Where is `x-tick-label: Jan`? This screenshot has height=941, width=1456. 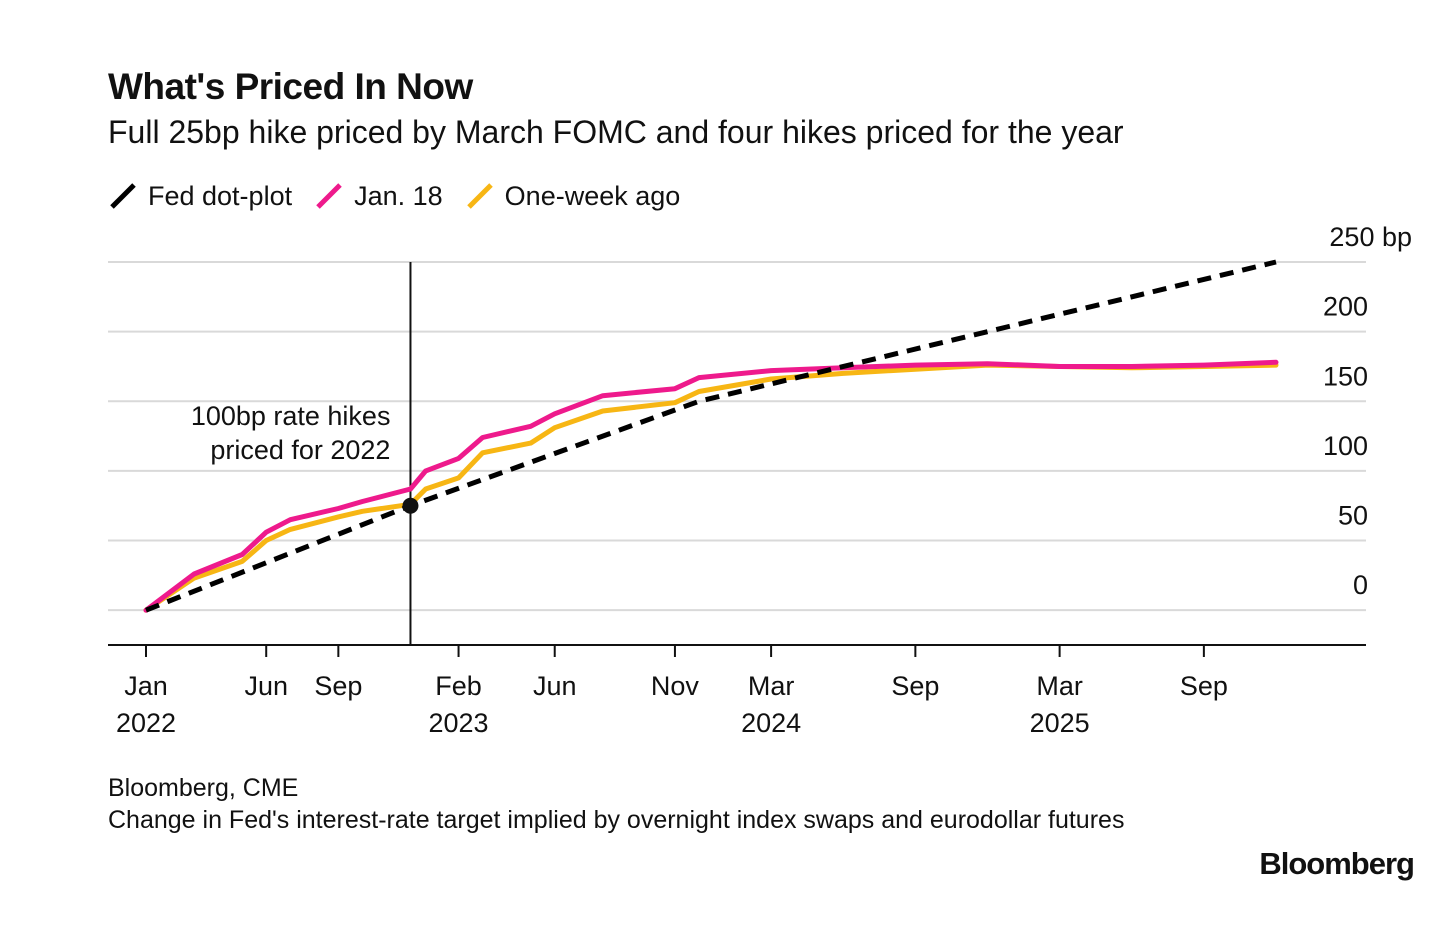
x-tick-label: Jan is located at coordinates (146, 686).